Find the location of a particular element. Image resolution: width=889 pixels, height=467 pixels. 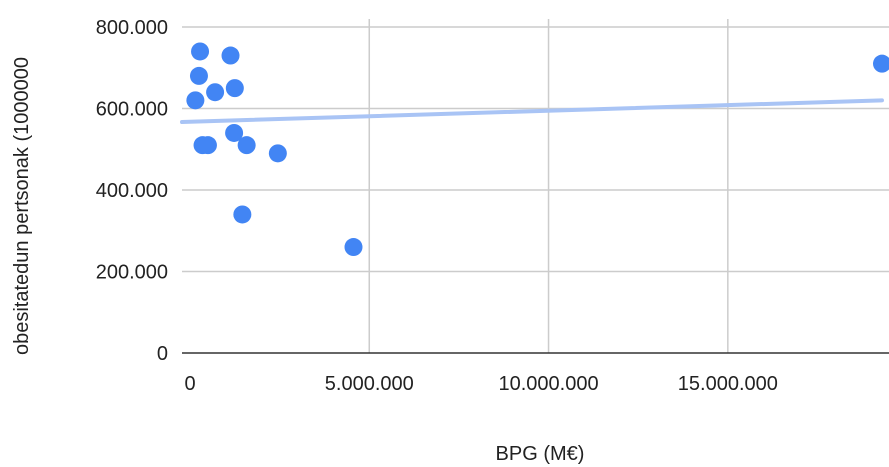

trendline is located at coordinates (532, 111).